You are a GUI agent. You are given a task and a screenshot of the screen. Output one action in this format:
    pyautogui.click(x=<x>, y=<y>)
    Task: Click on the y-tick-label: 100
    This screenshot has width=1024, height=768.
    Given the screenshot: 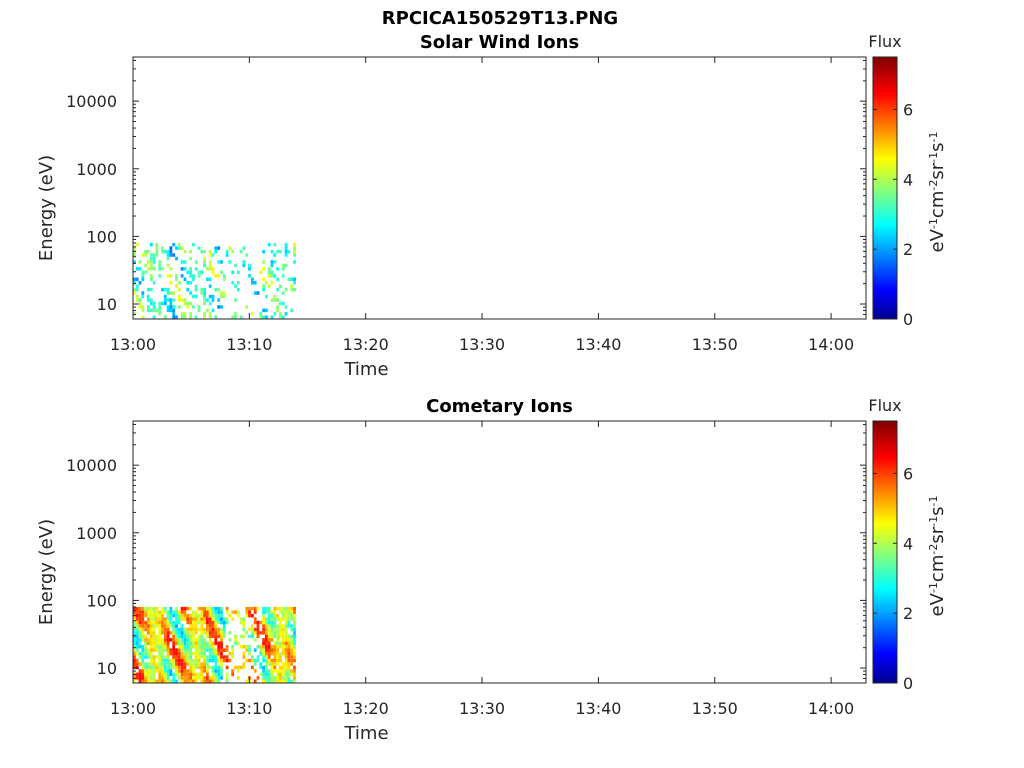 What is the action you would take?
    pyautogui.click(x=101, y=600)
    